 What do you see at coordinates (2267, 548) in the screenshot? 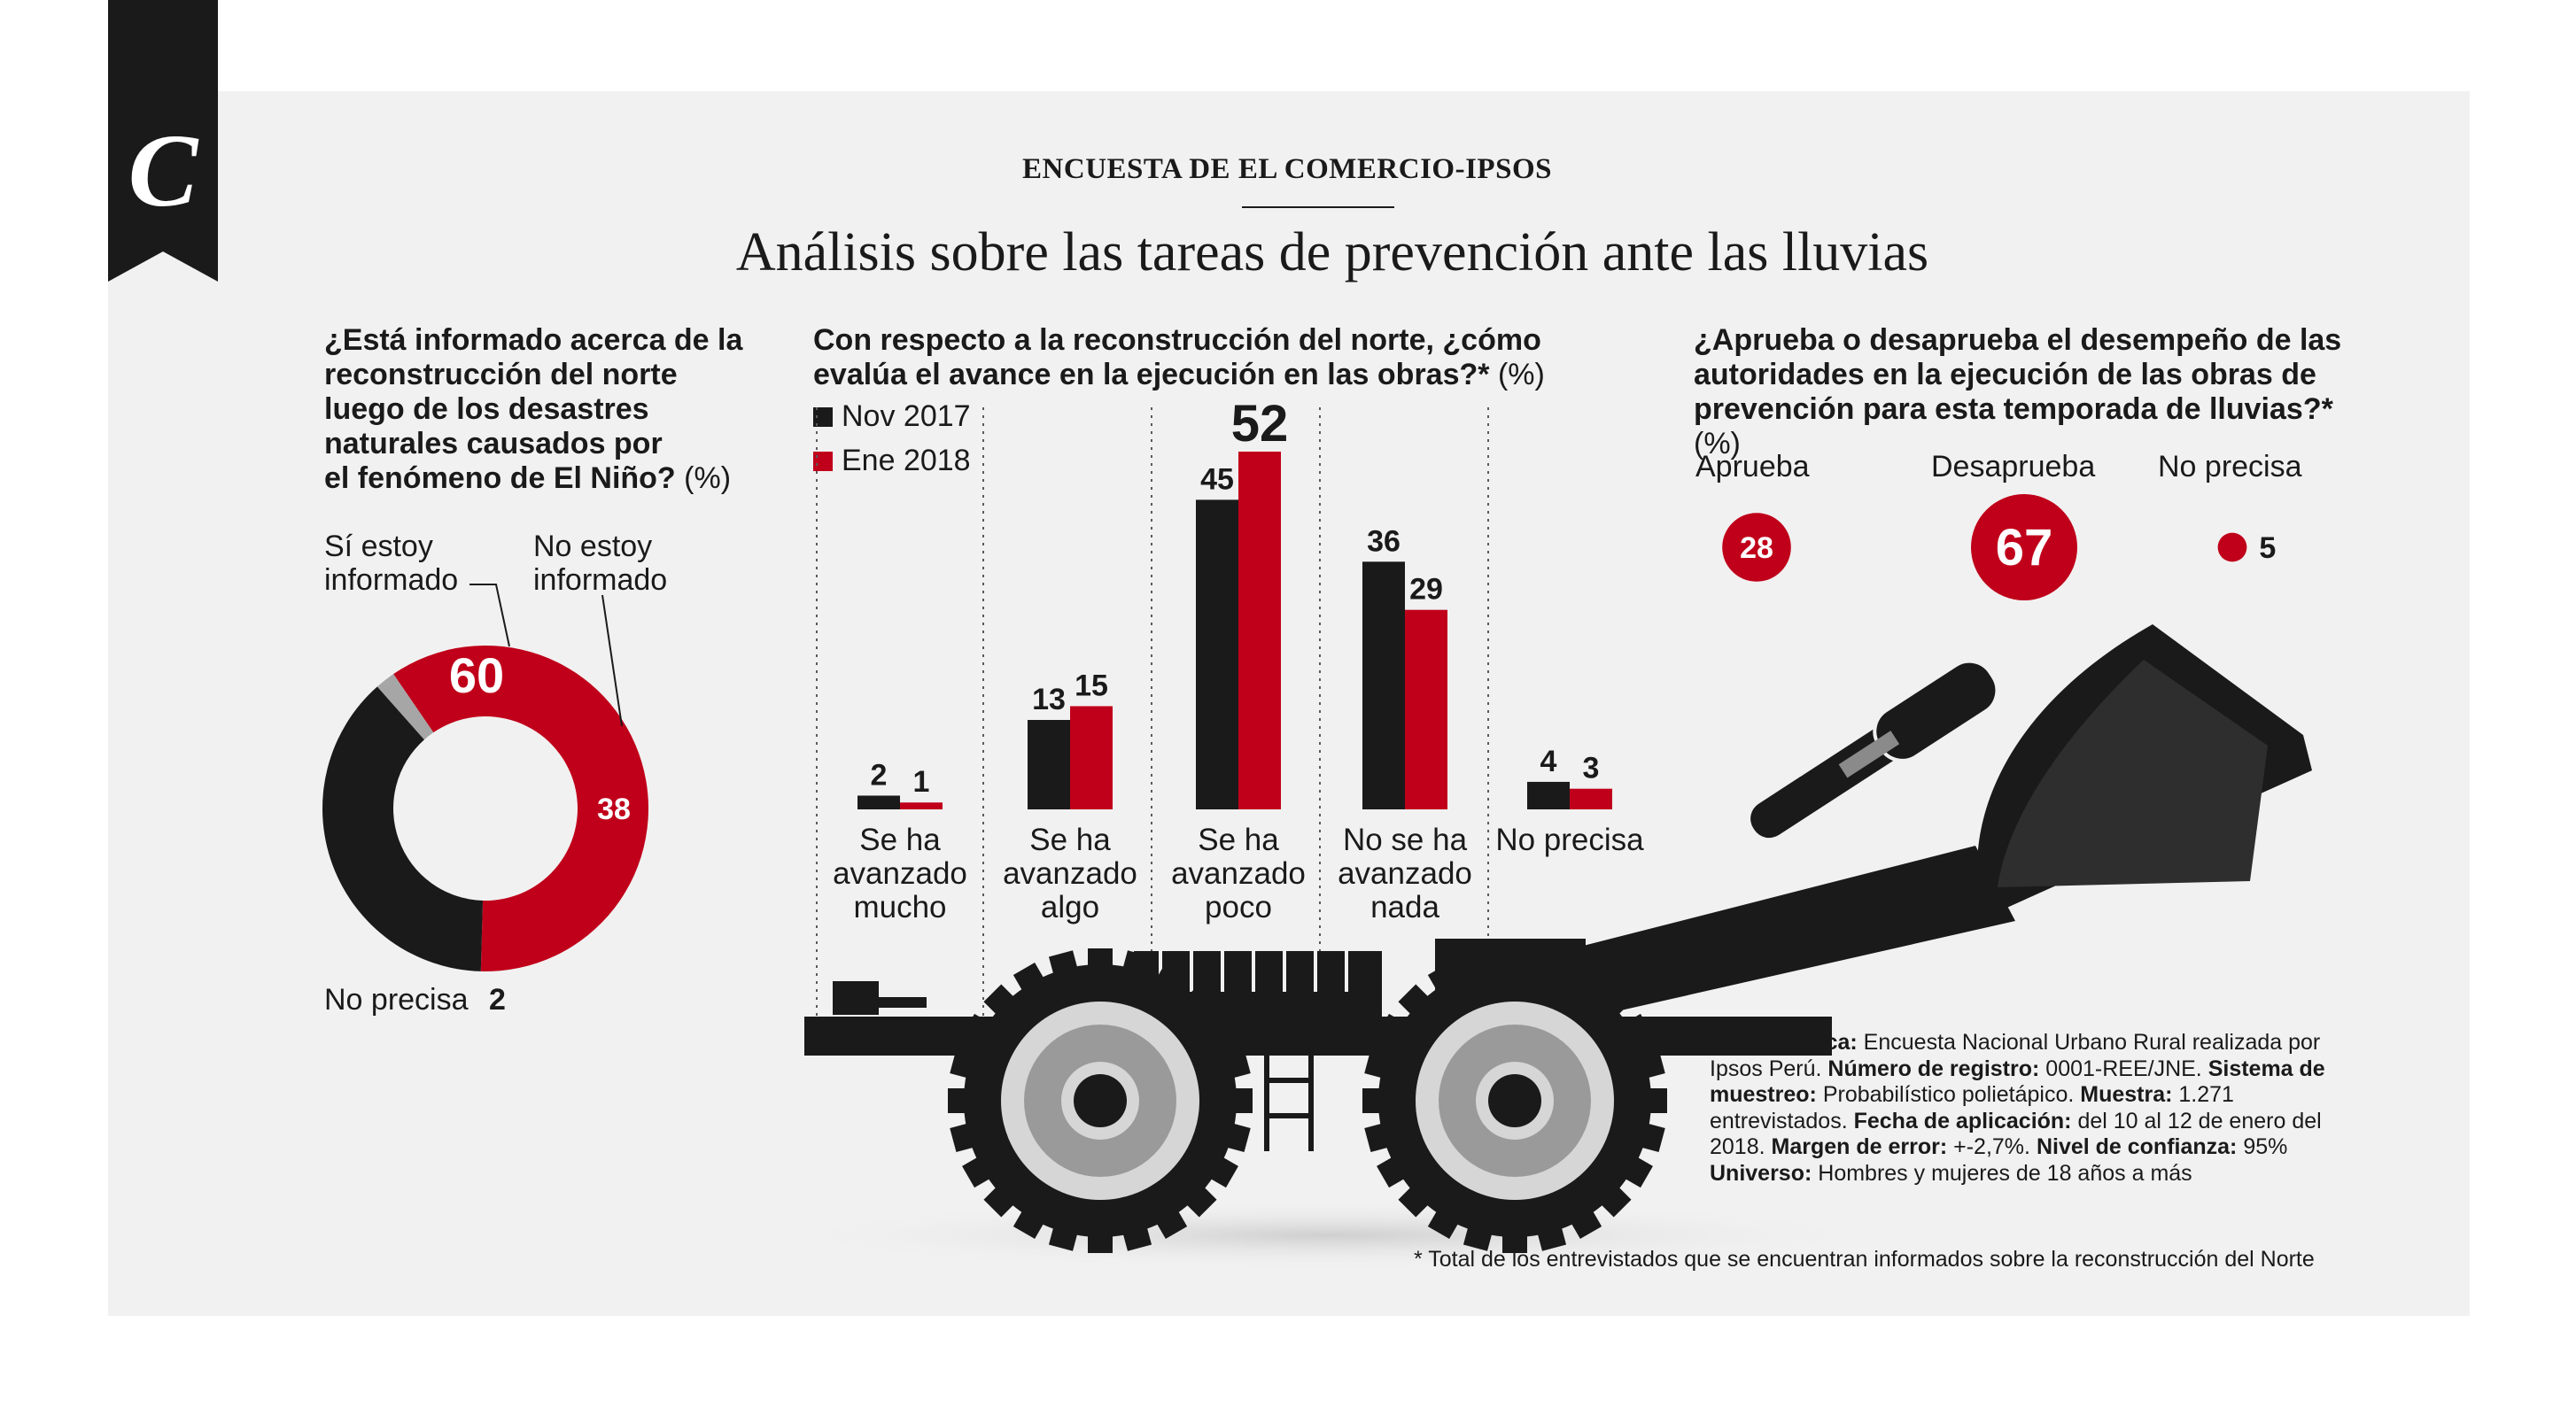
I see `bubble-label-2: 5` at bounding box center [2267, 548].